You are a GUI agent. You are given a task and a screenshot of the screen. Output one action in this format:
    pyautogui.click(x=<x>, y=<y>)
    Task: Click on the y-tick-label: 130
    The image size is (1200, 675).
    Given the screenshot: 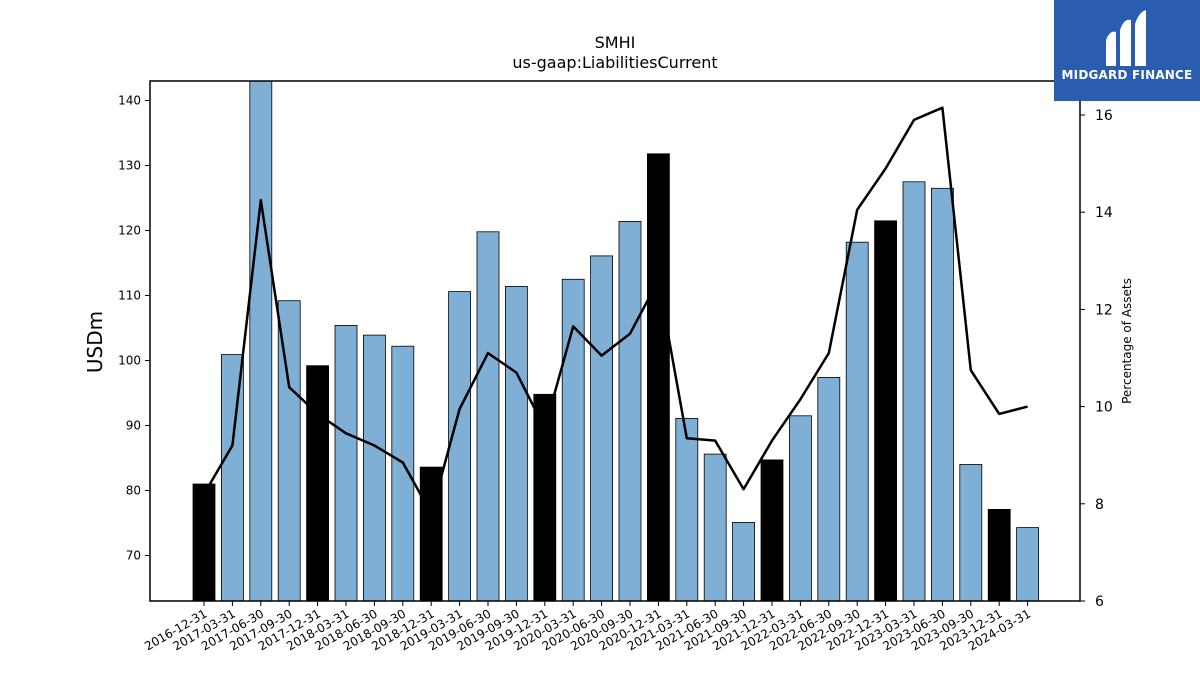 What is the action you would take?
    pyautogui.click(x=129, y=166)
    